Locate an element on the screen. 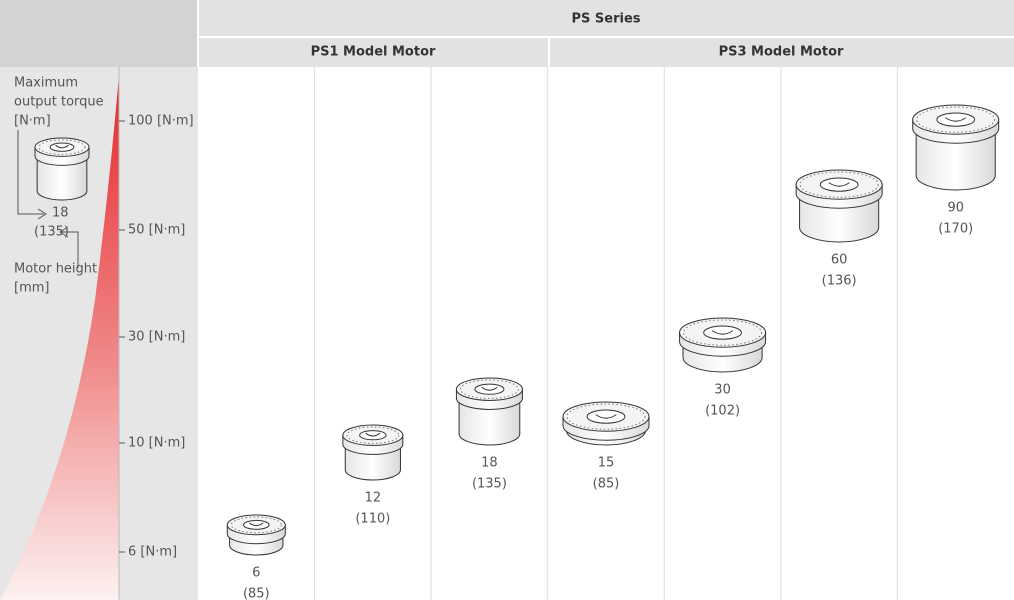  legend-text: Maximum is located at coordinates (46, 83).